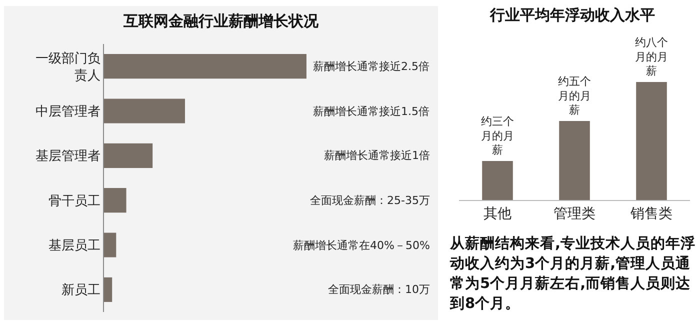 The width and height of the screenshot is (700, 325). Describe the element at coordinates (498, 214) in the screenshot. I see `x-tick-label: 其他` at that location.